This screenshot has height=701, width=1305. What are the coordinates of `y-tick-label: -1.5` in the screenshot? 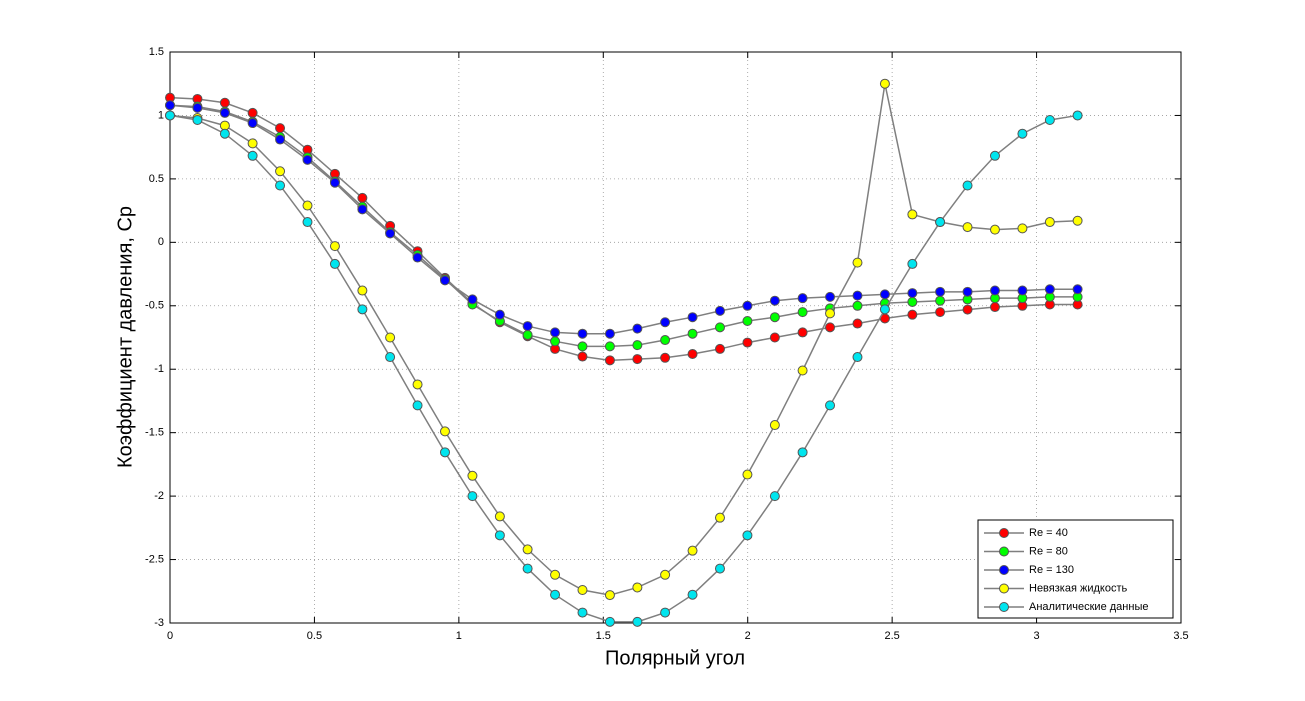 It's located at (154, 433).